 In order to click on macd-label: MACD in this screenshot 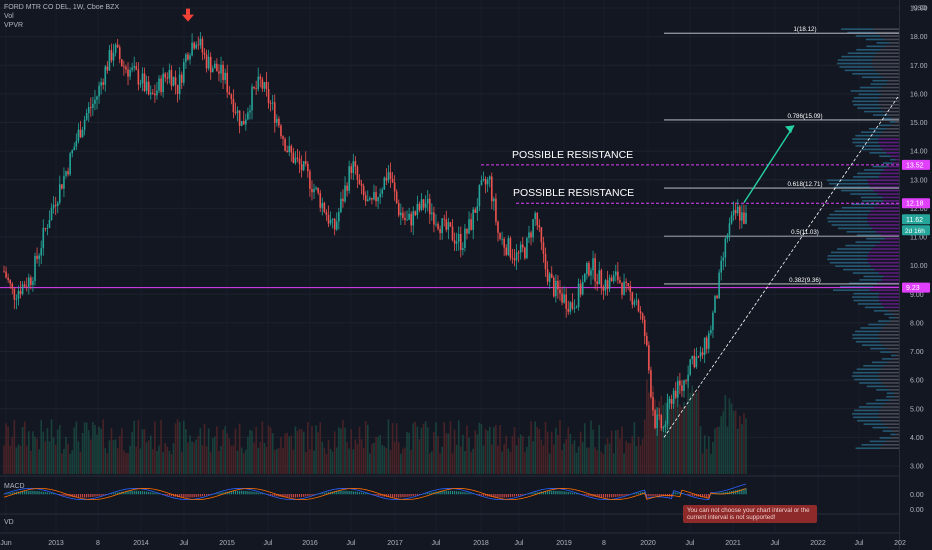, I will do `click(14, 486)`.